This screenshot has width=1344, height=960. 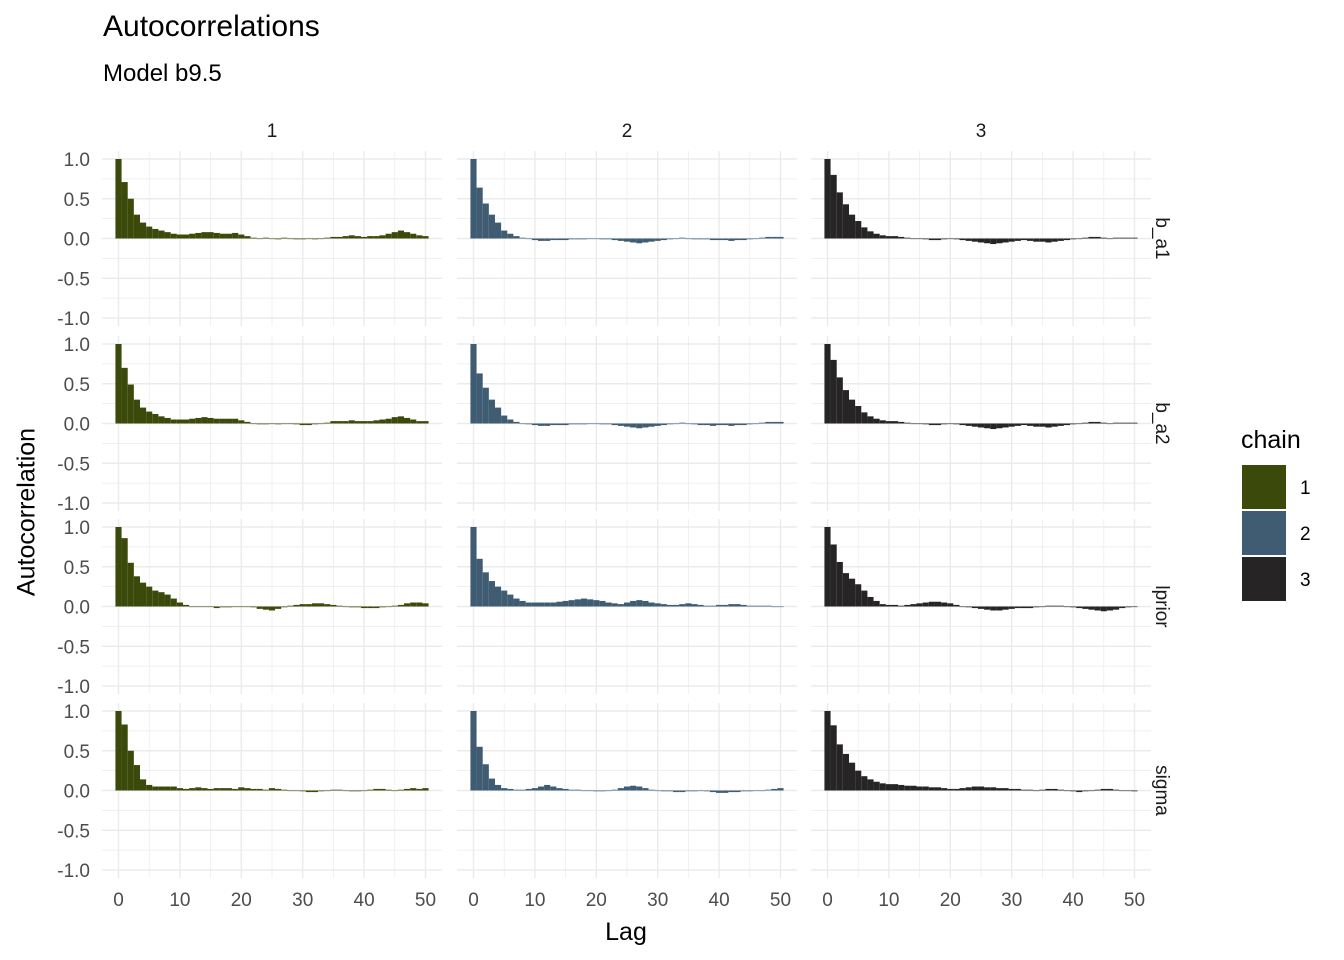 I want to click on legend: chain 1 2 3, so click(x=1276, y=513).